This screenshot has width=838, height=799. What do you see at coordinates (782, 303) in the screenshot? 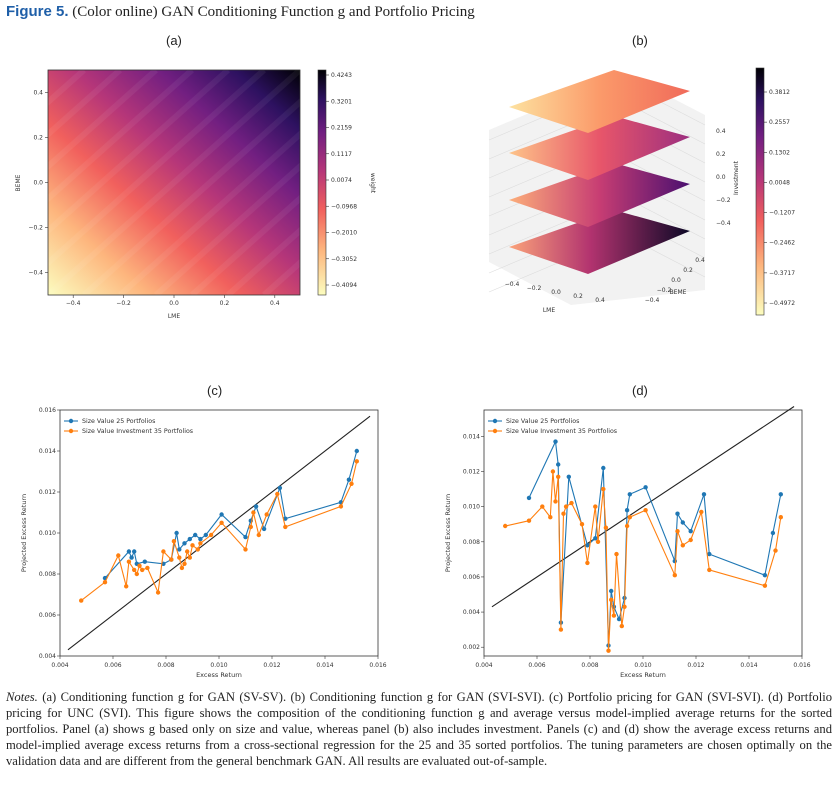
I see `colorbar-tick-label: −0.4972` at bounding box center [782, 303].